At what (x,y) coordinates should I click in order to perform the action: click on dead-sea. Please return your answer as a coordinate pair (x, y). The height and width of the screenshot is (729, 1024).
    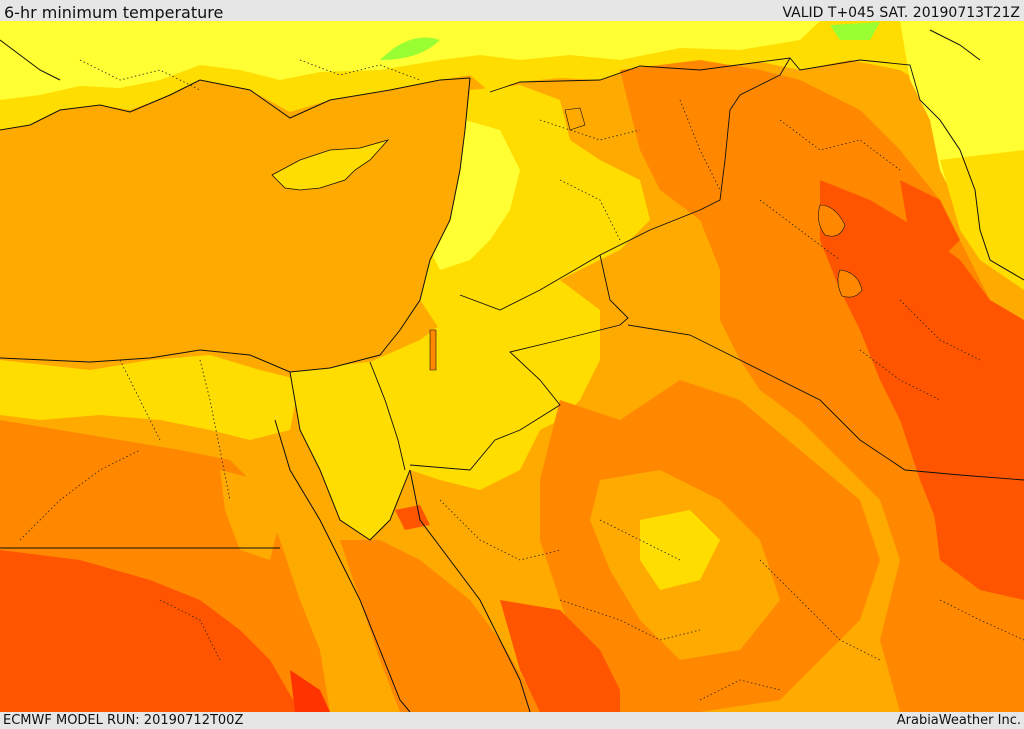
    Looking at the image, I should click on (433, 350).